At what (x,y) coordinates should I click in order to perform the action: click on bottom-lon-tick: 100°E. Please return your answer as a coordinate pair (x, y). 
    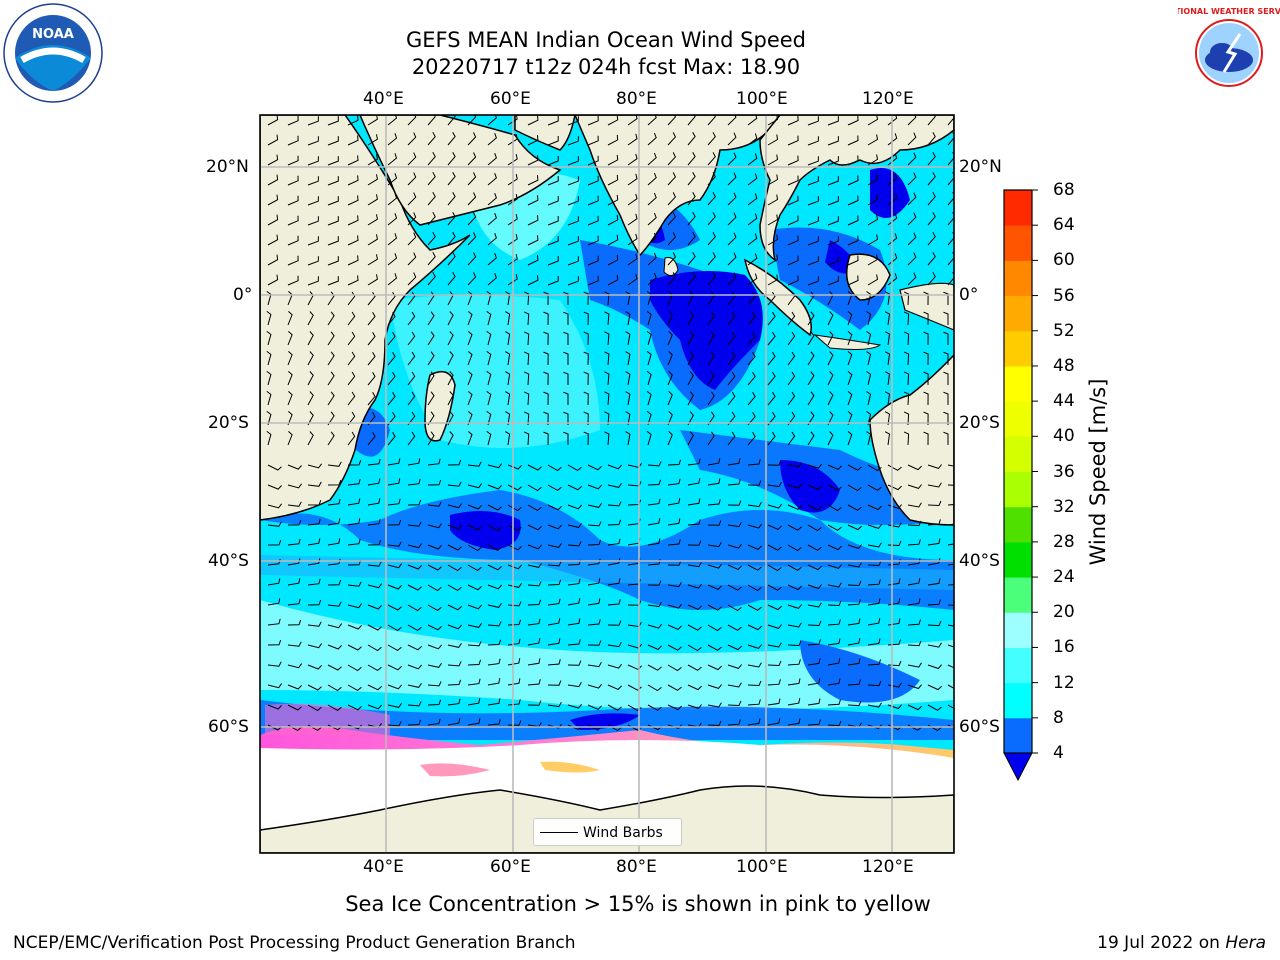
    Looking at the image, I should click on (762, 867).